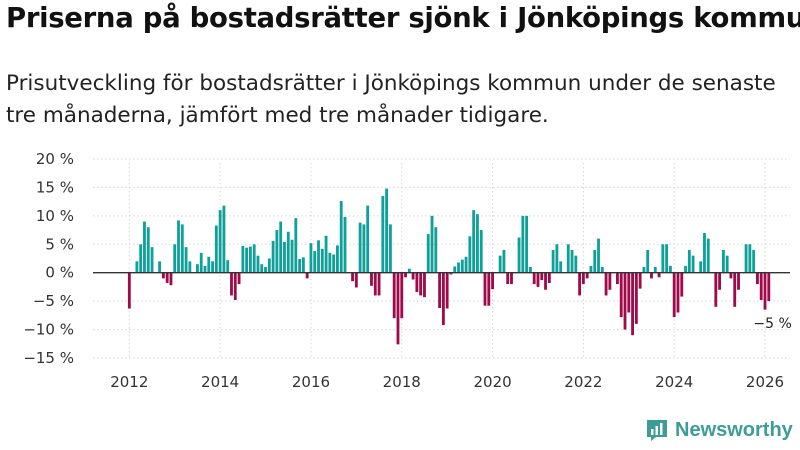  What do you see at coordinates (765, 382) in the screenshot?
I see `x-tick-label: 2026` at bounding box center [765, 382].